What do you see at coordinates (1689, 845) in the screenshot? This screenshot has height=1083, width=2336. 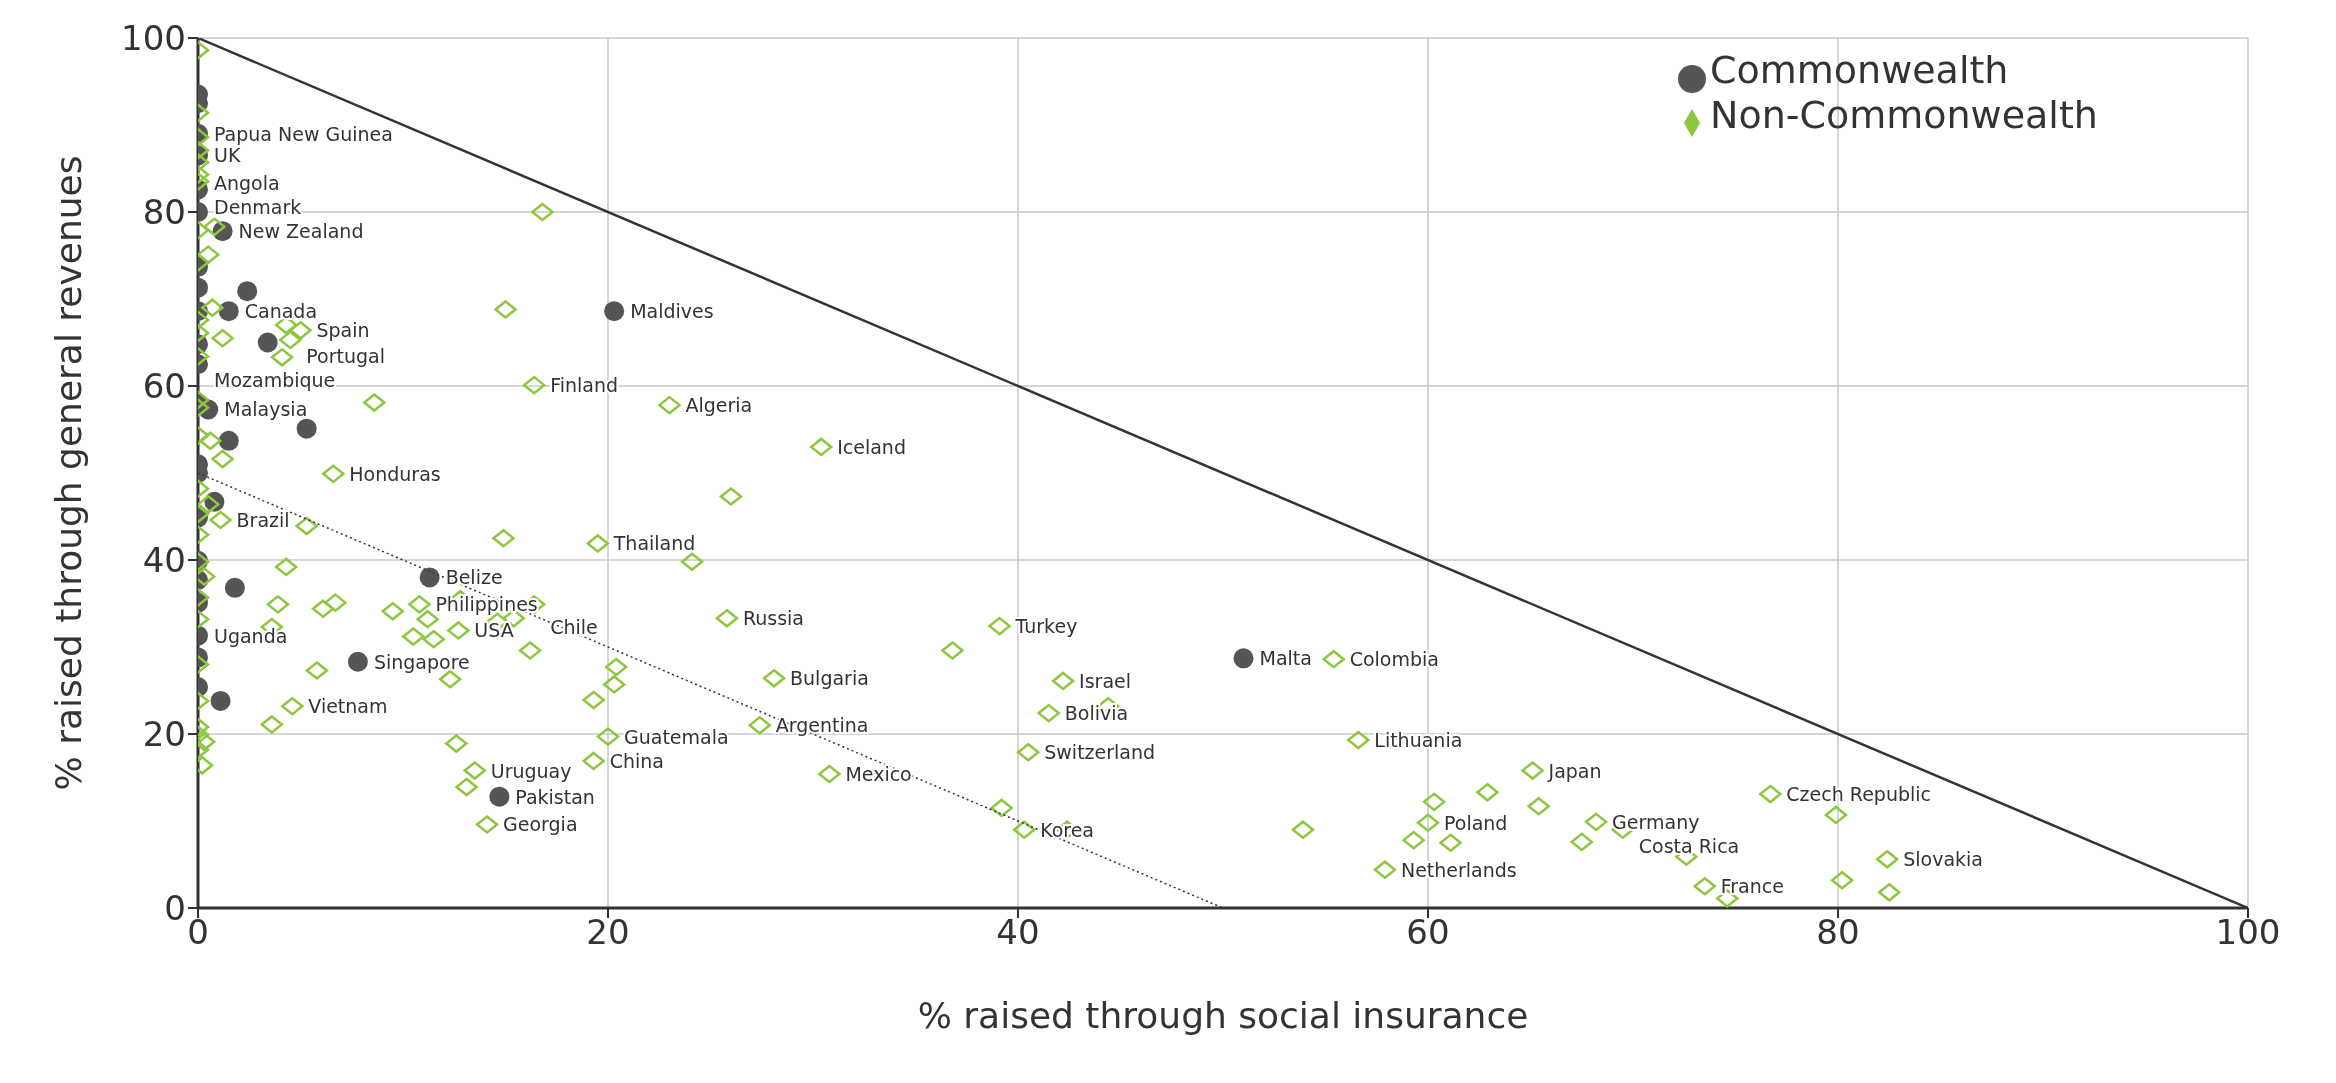 I see `annotation: Costa Rica` at bounding box center [1689, 845].